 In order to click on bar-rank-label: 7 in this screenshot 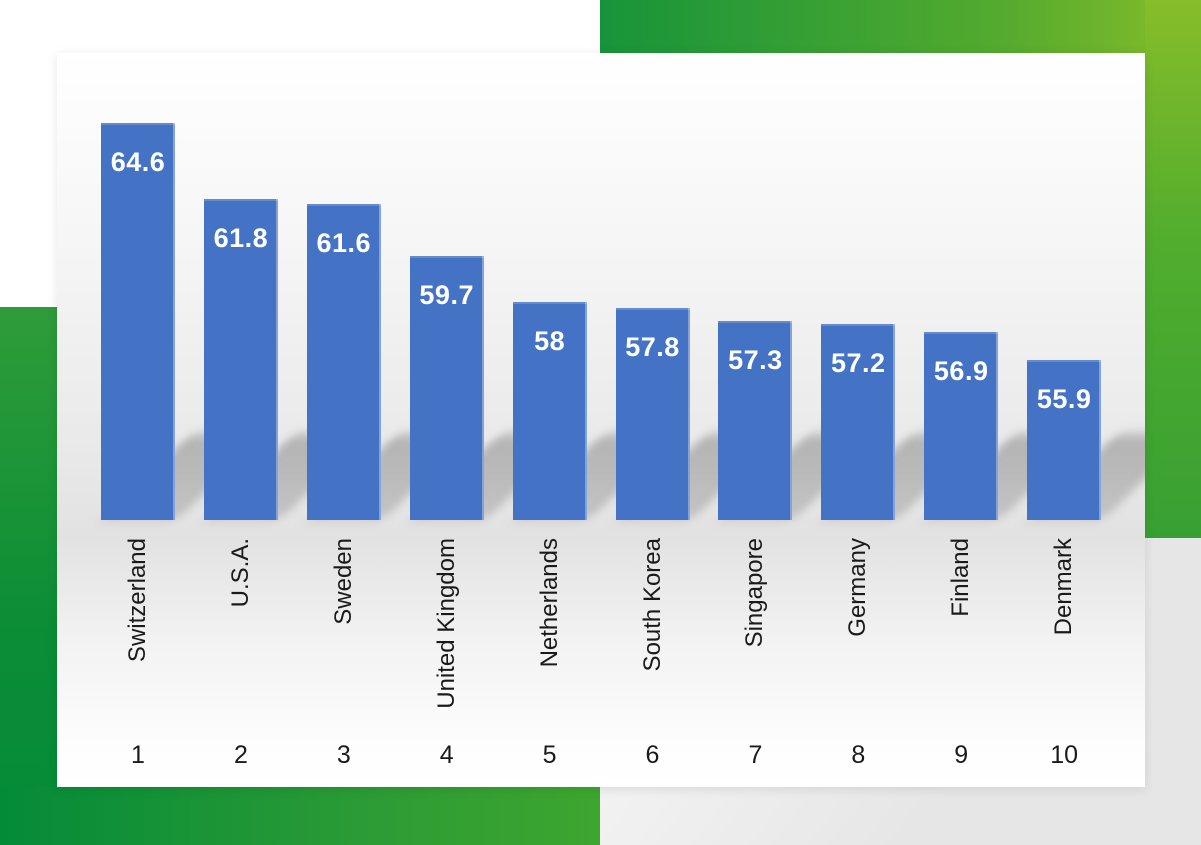, I will do `click(755, 755)`.